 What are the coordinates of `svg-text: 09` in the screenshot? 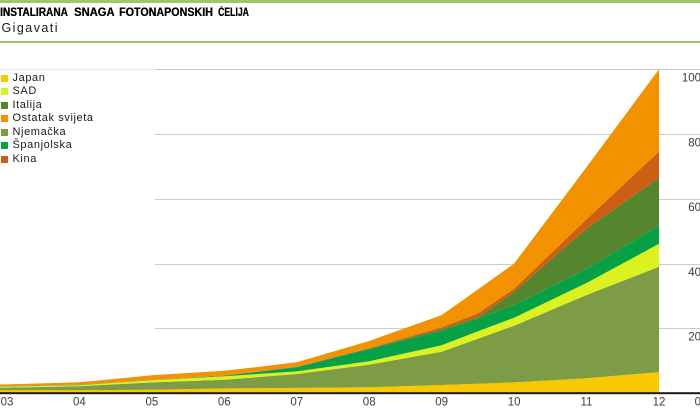 It's located at (441, 403).